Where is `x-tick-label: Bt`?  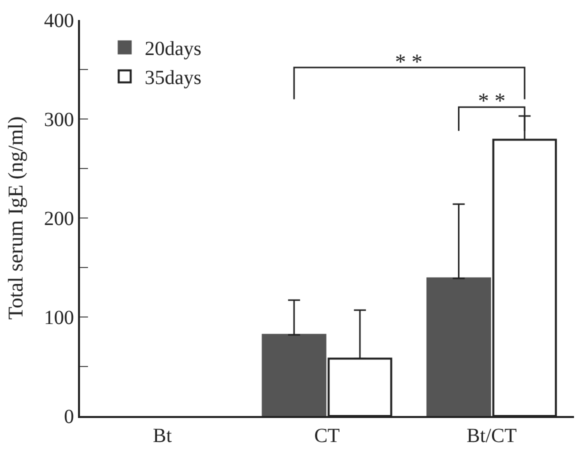
x-tick-label: Bt is located at coordinates (162, 436).